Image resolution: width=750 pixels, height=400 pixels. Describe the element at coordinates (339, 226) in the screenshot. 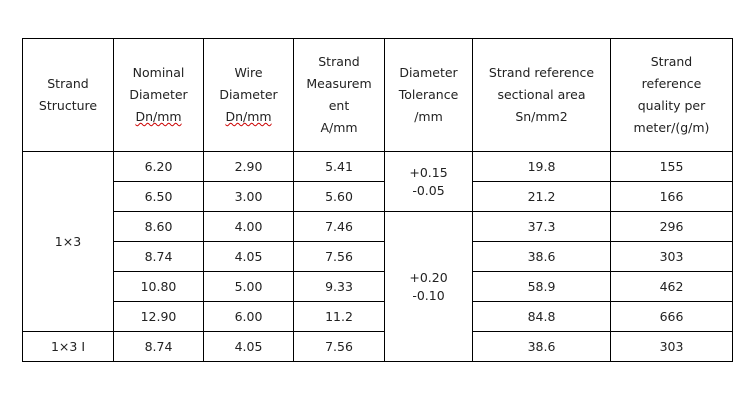

I see `cell: 7.46` at that location.